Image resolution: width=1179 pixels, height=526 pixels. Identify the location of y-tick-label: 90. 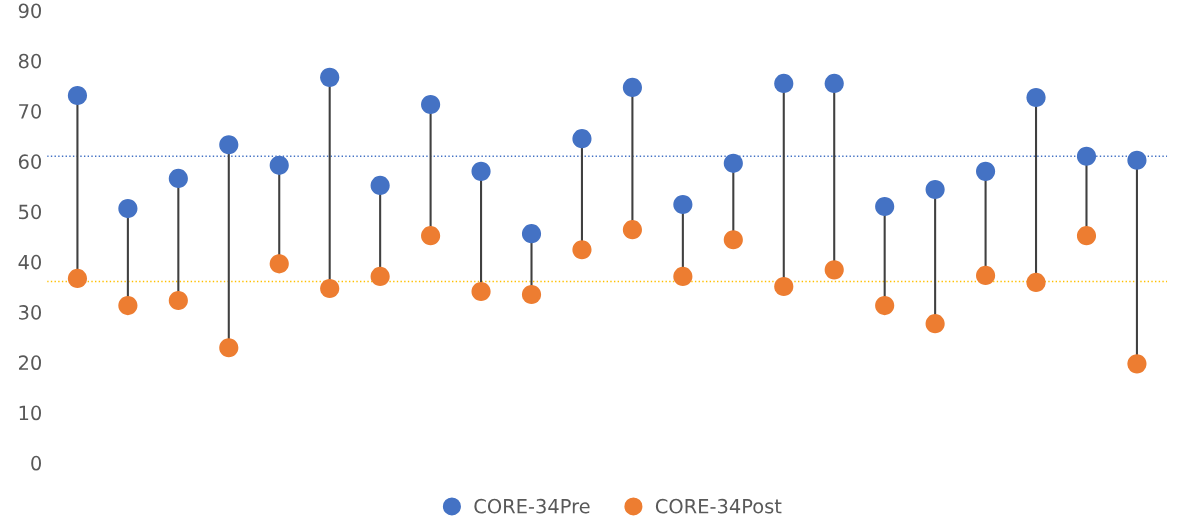
(30, 11).